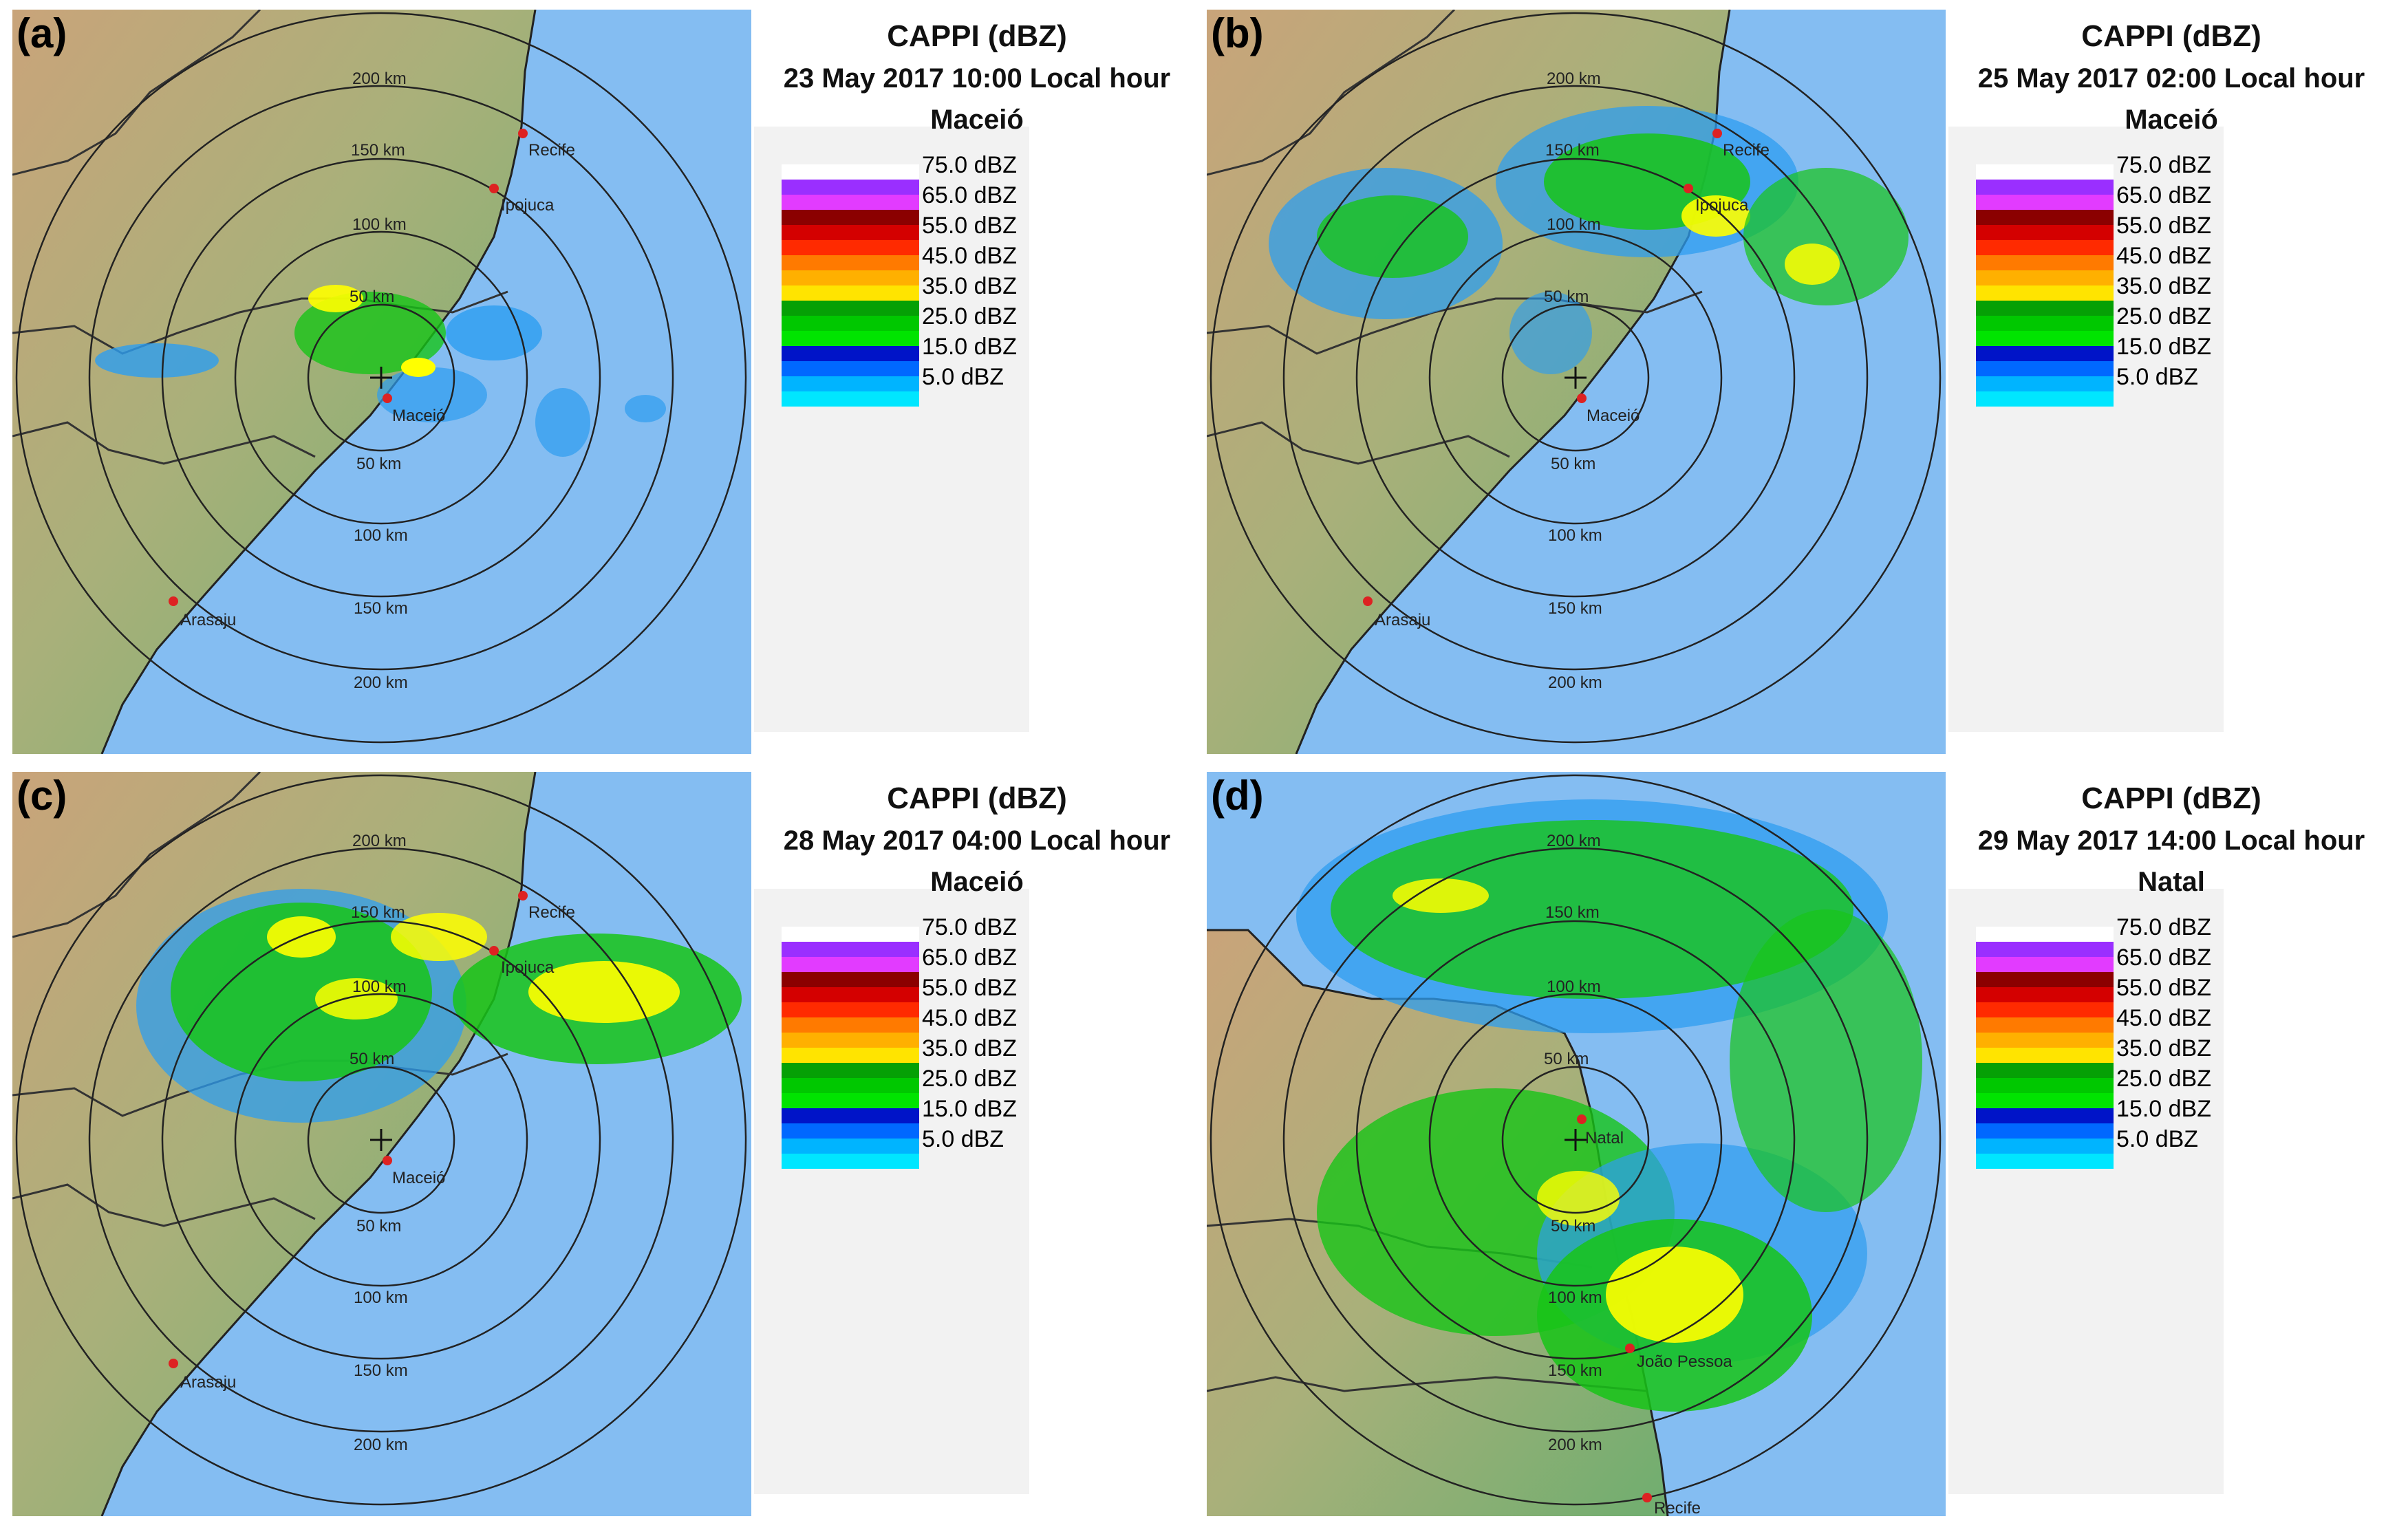 Image resolution: width=2408 pixels, height=1521 pixels. Describe the element at coordinates (899, 264) in the screenshot. I see `legend-row: 45.0 dBZ` at that location.